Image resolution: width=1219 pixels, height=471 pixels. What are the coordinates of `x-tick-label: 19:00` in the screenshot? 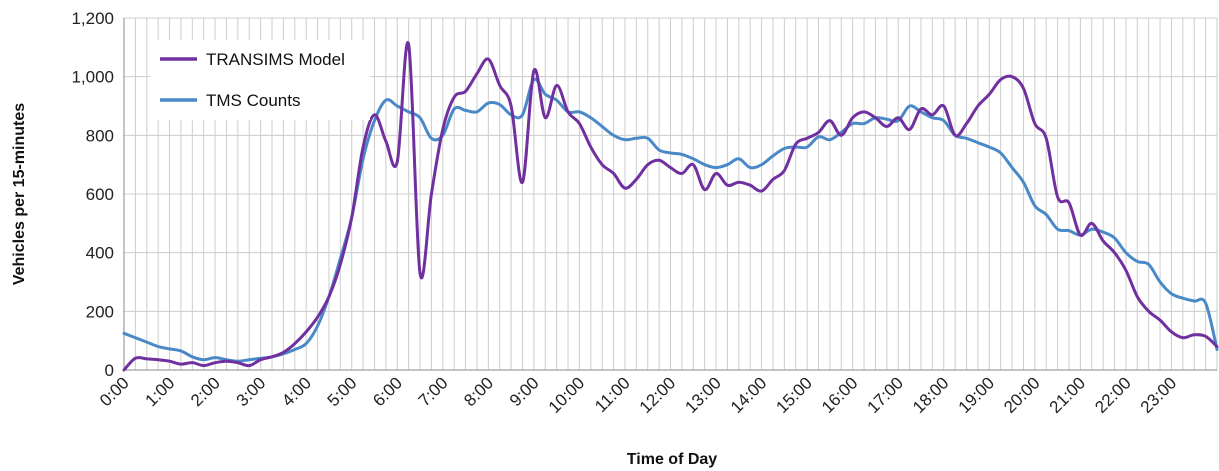 It's located at (977, 395).